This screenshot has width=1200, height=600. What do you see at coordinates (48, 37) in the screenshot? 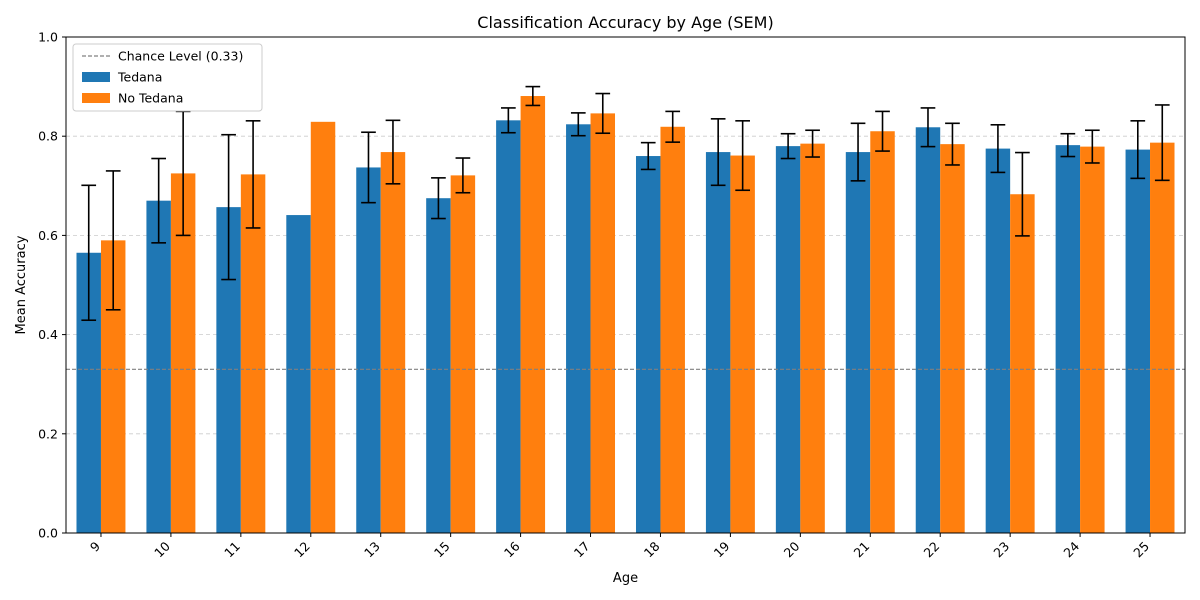
I see `y-tick-label: 1.0` at bounding box center [48, 37].